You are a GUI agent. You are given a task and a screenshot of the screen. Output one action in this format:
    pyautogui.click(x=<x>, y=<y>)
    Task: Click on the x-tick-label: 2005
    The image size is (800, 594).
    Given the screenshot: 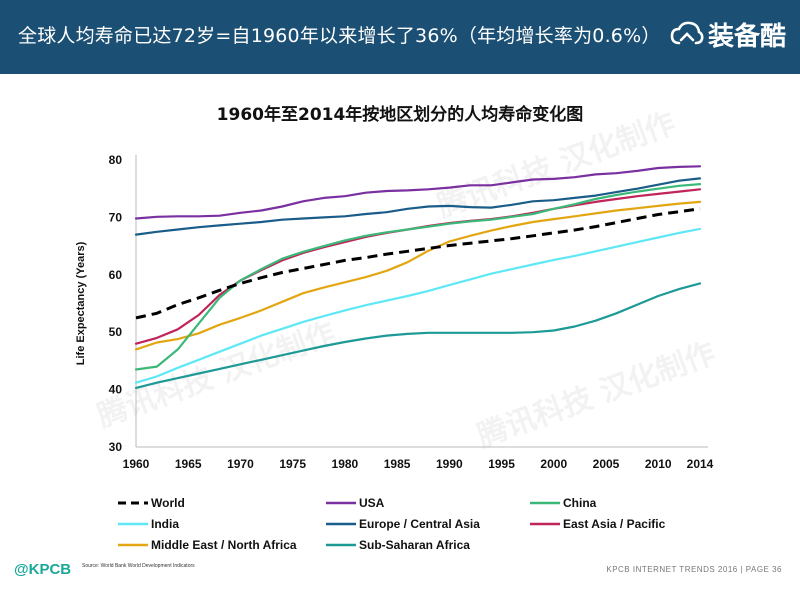 What is the action you would take?
    pyautogui.click(x=606, y=464)
    